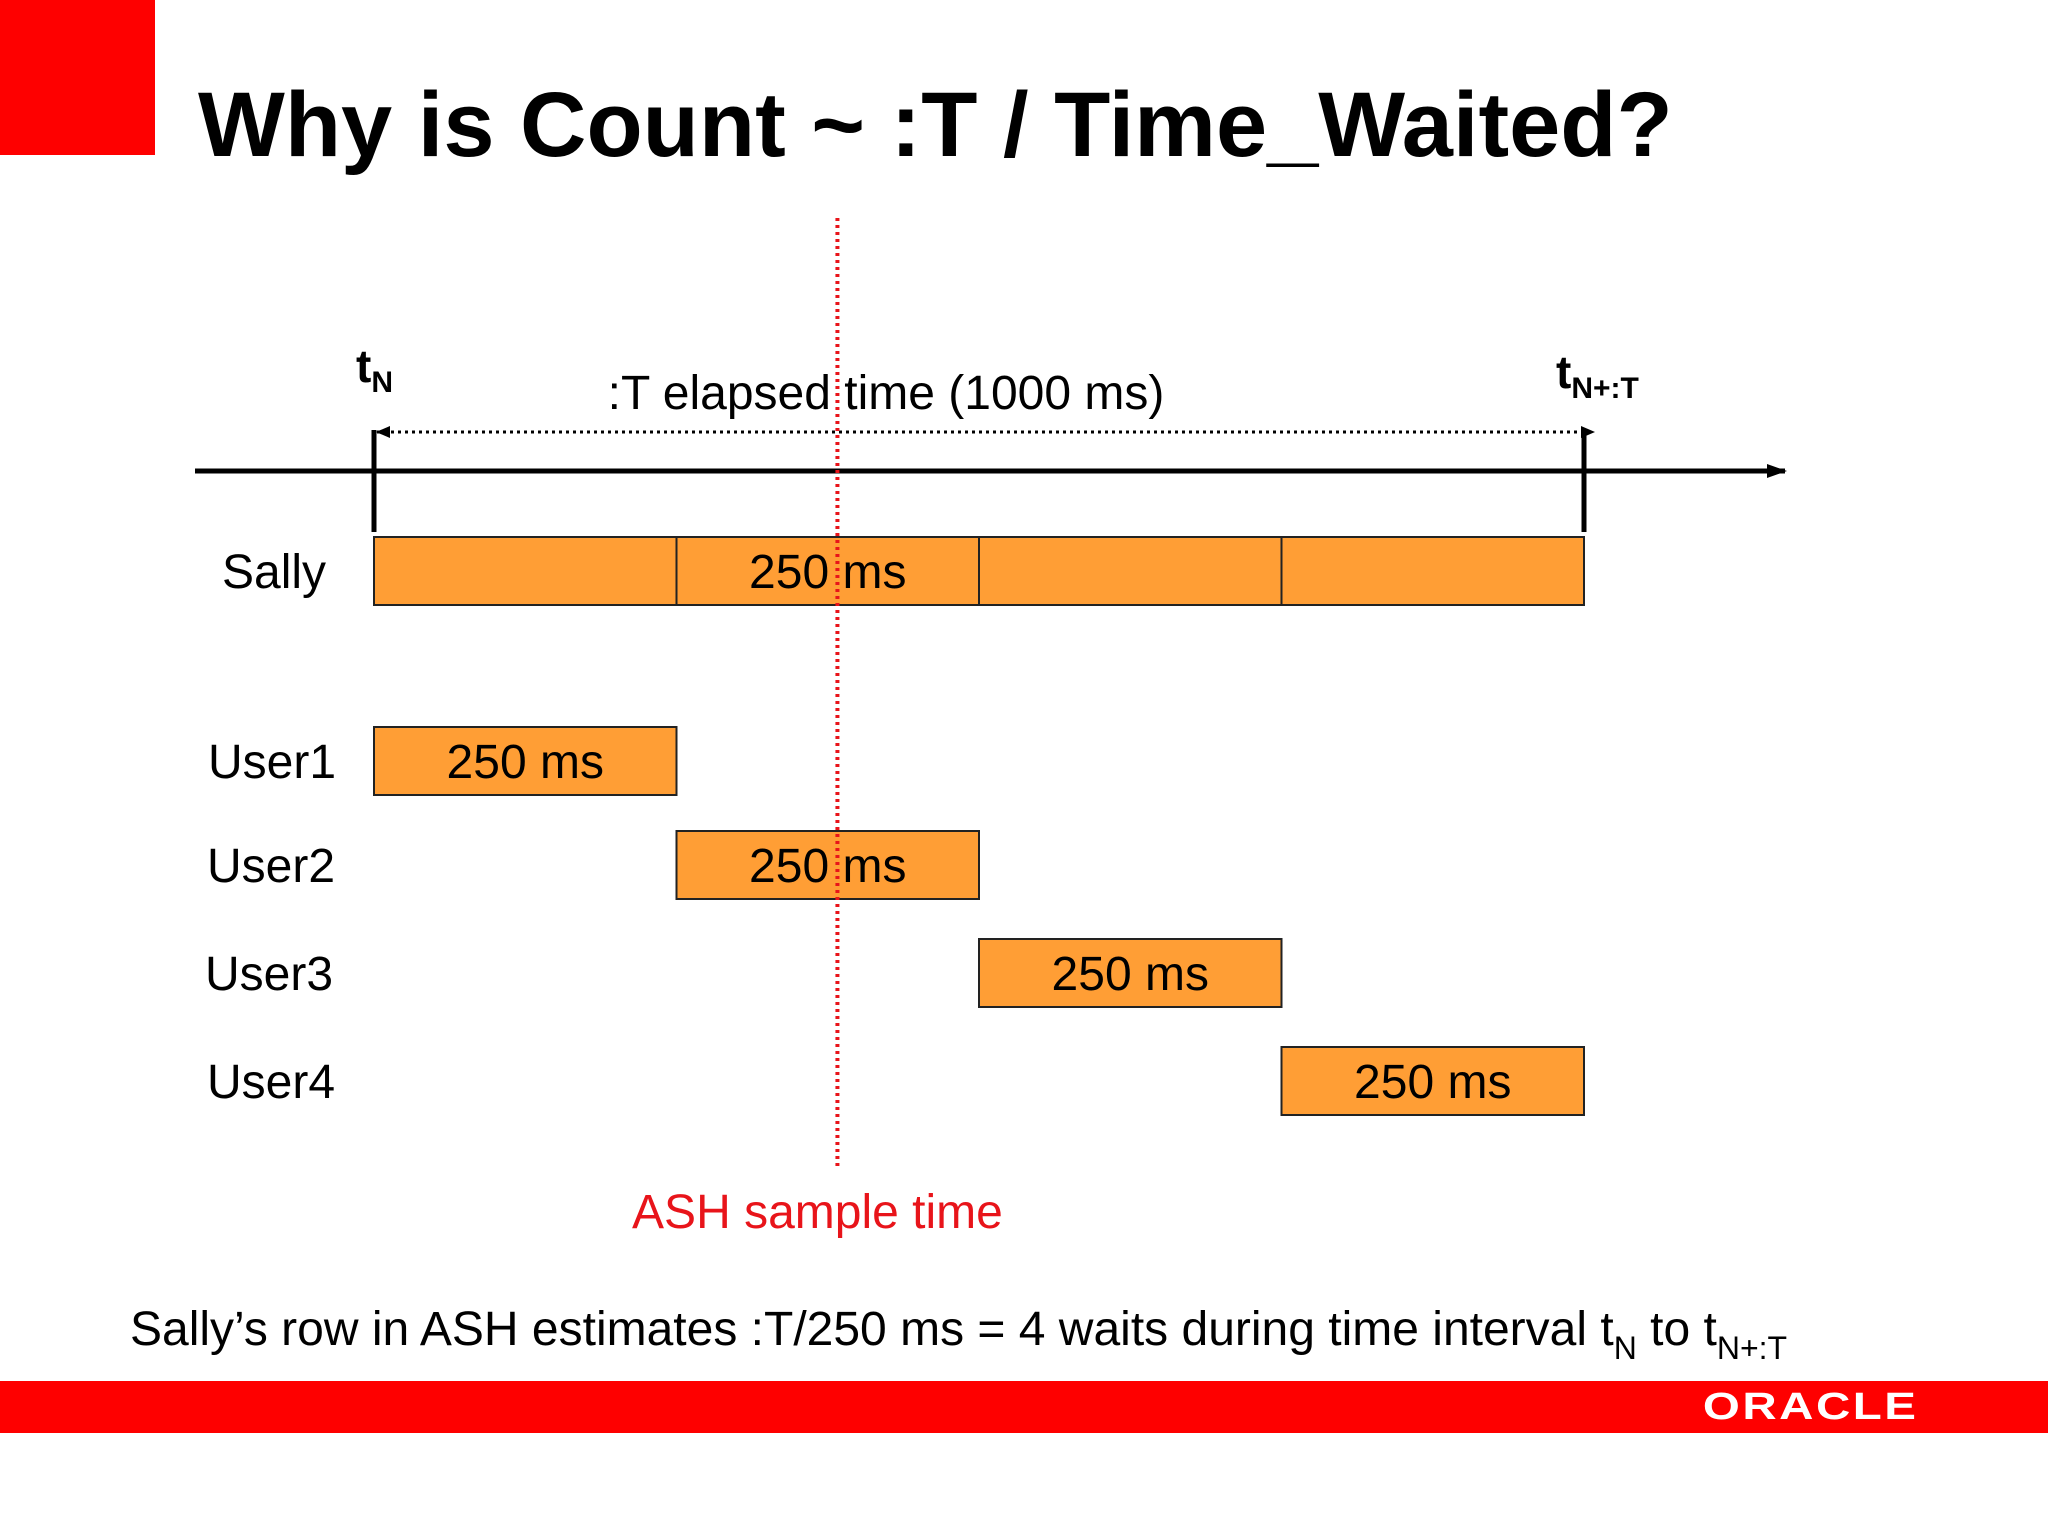 The height and width of the screenshot is (1536, 2048). I want to click on start-time-label: tN, so click(374, 369).